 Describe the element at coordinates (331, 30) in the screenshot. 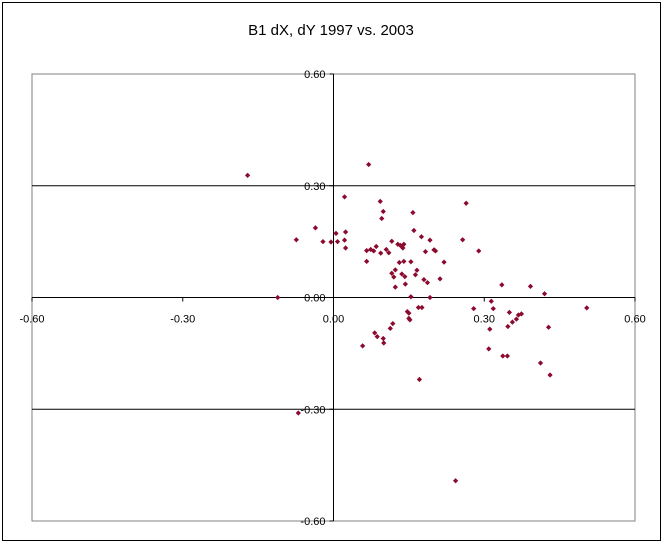

I see `chart-title: B1 dX, dY 1997 vs. 2003` at that location.